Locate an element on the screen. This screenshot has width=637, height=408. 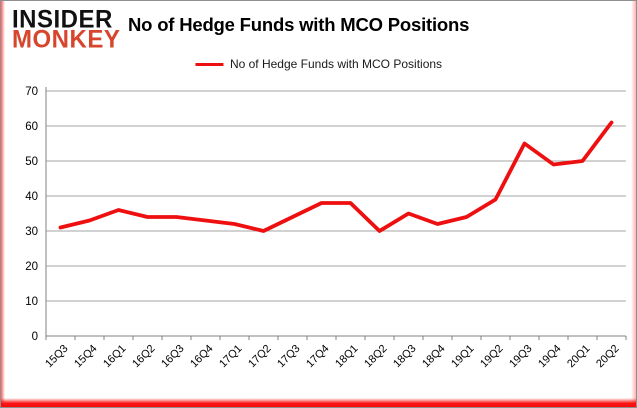
legend-label: No of Hedge Funds with MCO Positions is located at coordinates (336, 64).